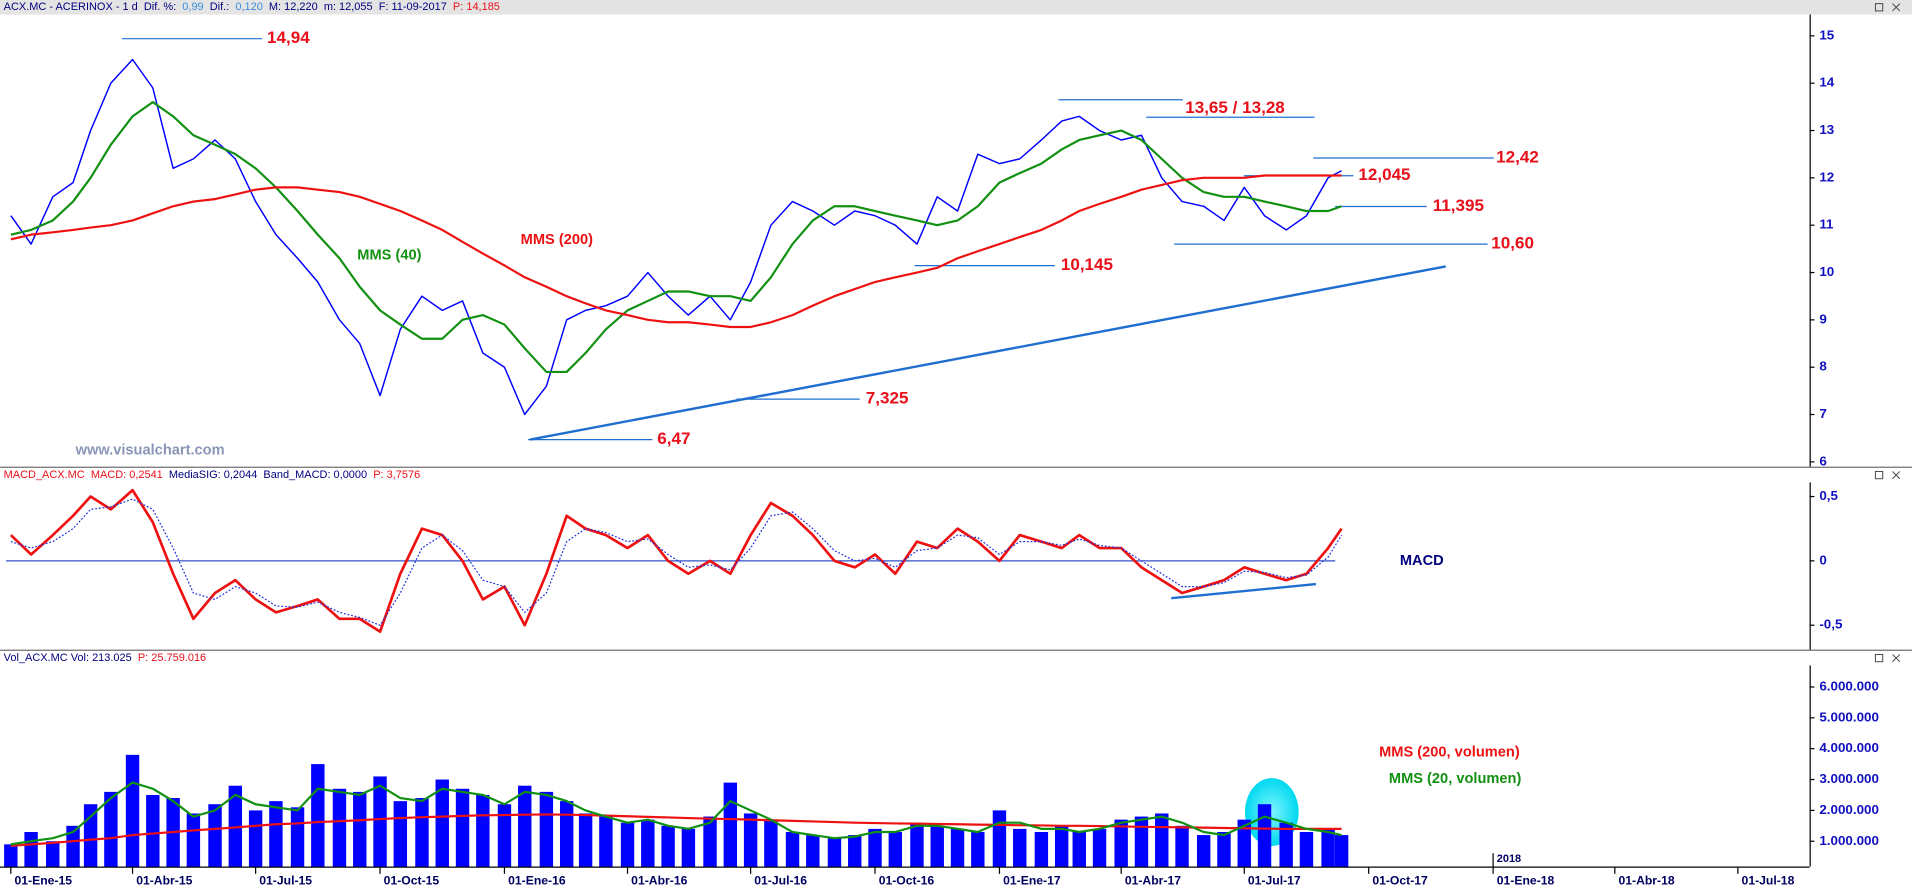 The height and width of the screenshot is (892, 1912). Describe the element at coordinates (956, 7) in the screenshot. I see `header-bar` at that location.